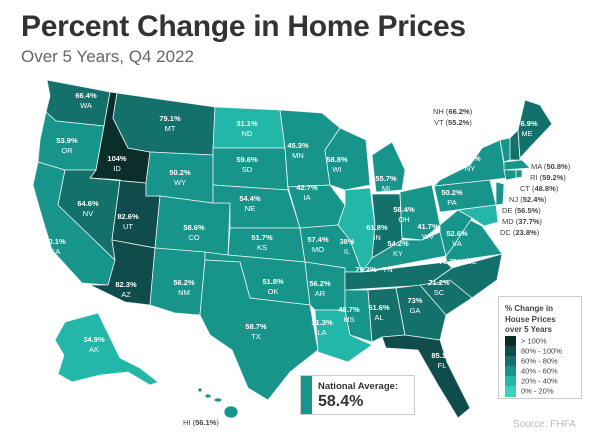 The image size is (600, 439). I want to click on label-ky: 54.2% KY, so click(398, 248).